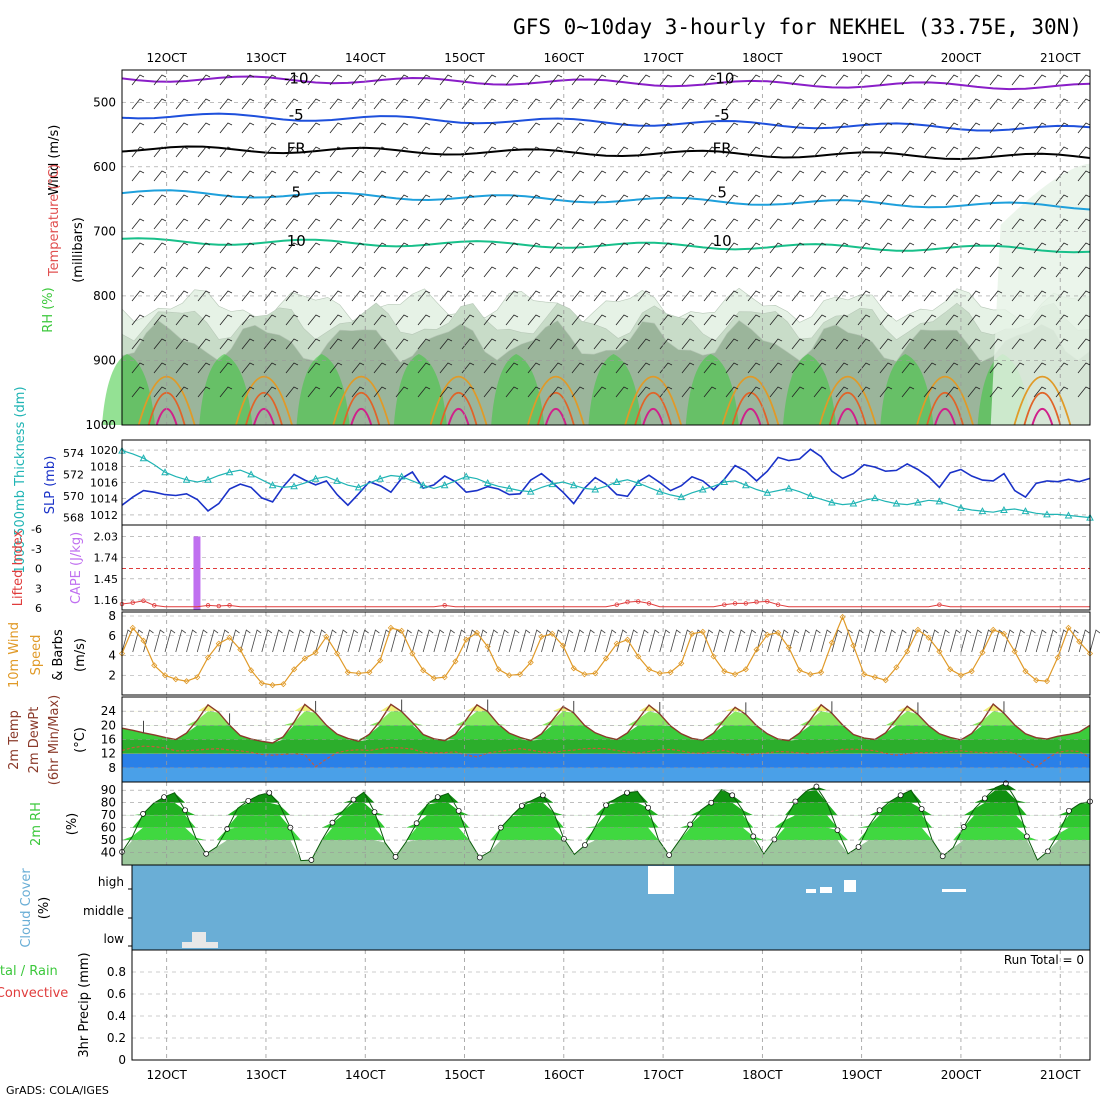  I want to click on credit-label: GrADS: COLA/IGES, so click(57, 1090).